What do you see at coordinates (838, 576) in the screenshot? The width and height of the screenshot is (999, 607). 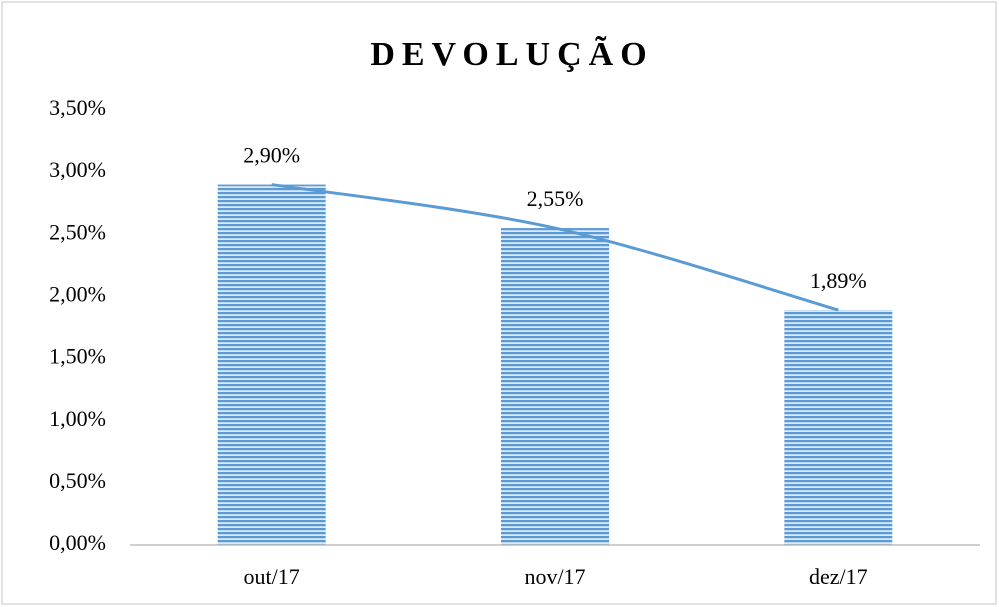 I see `x-tick-label: dez/17` at bounding box center [838, 576].